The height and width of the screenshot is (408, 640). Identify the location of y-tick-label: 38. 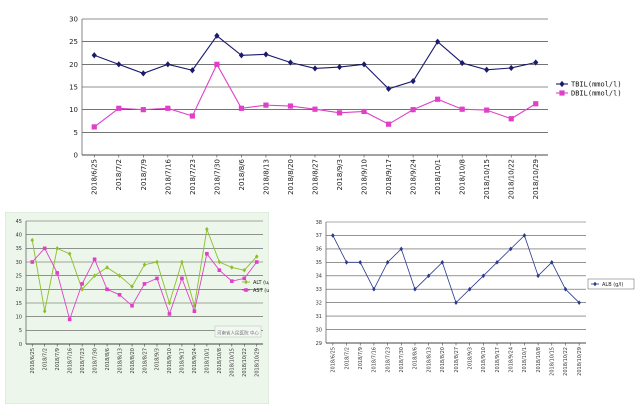
(319, 223).